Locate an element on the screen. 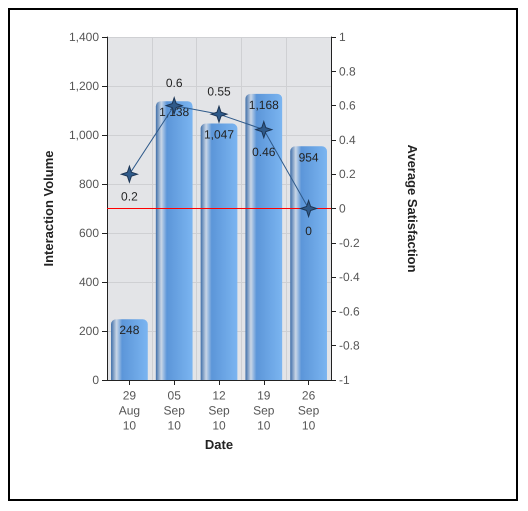  data-label: 954 is located at coordinates (308, 157).